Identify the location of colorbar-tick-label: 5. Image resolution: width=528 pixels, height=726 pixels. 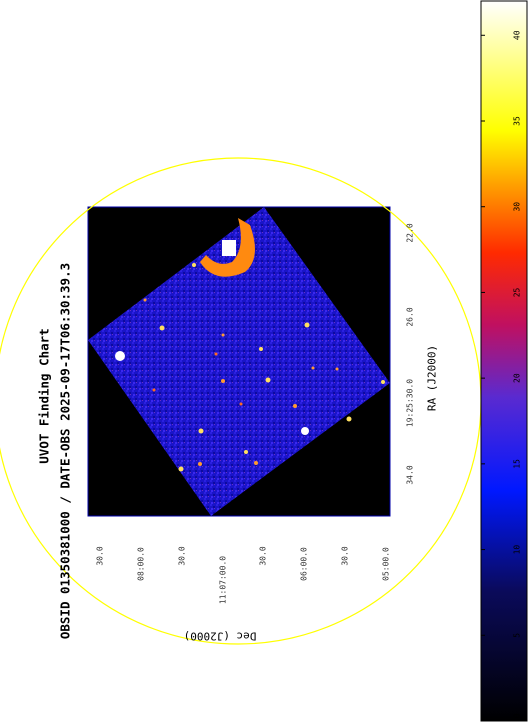
(517, 635).